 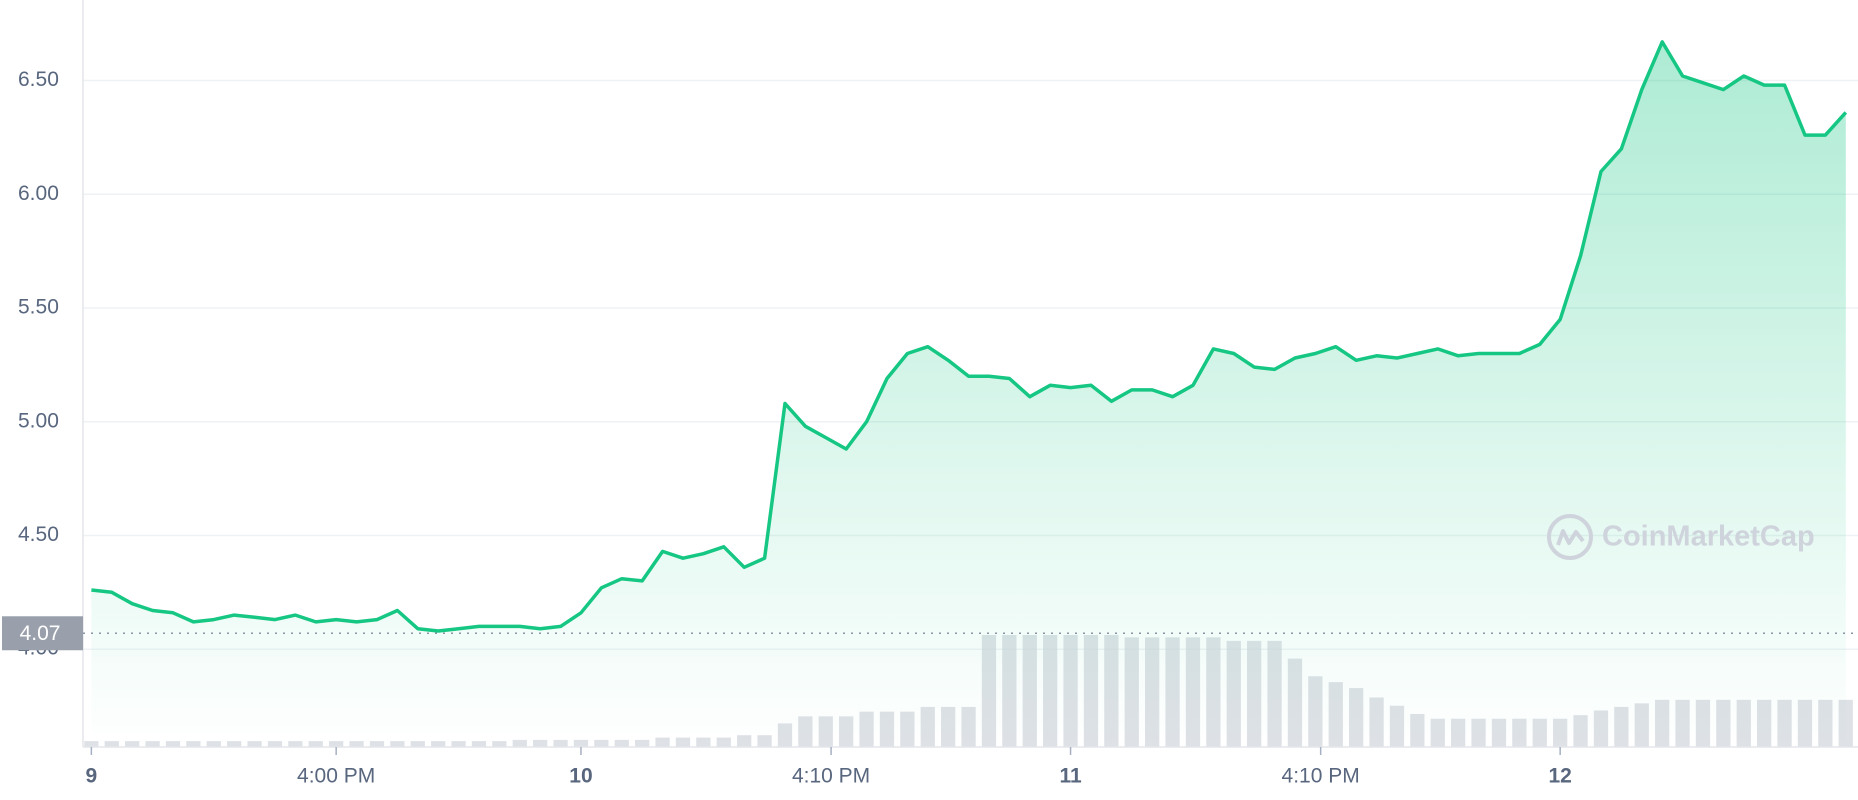 What do you see at coordinates (1070, 776) in the screenshot?
I see `x-tick-label: 11` at bounding box center [1070, 776].